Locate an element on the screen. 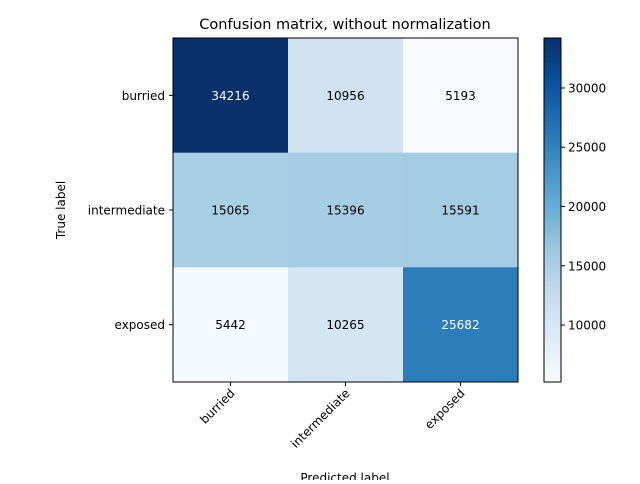 The image size is (640, 484). cell-value-label: 34216 is located at coordinates (230, 96).